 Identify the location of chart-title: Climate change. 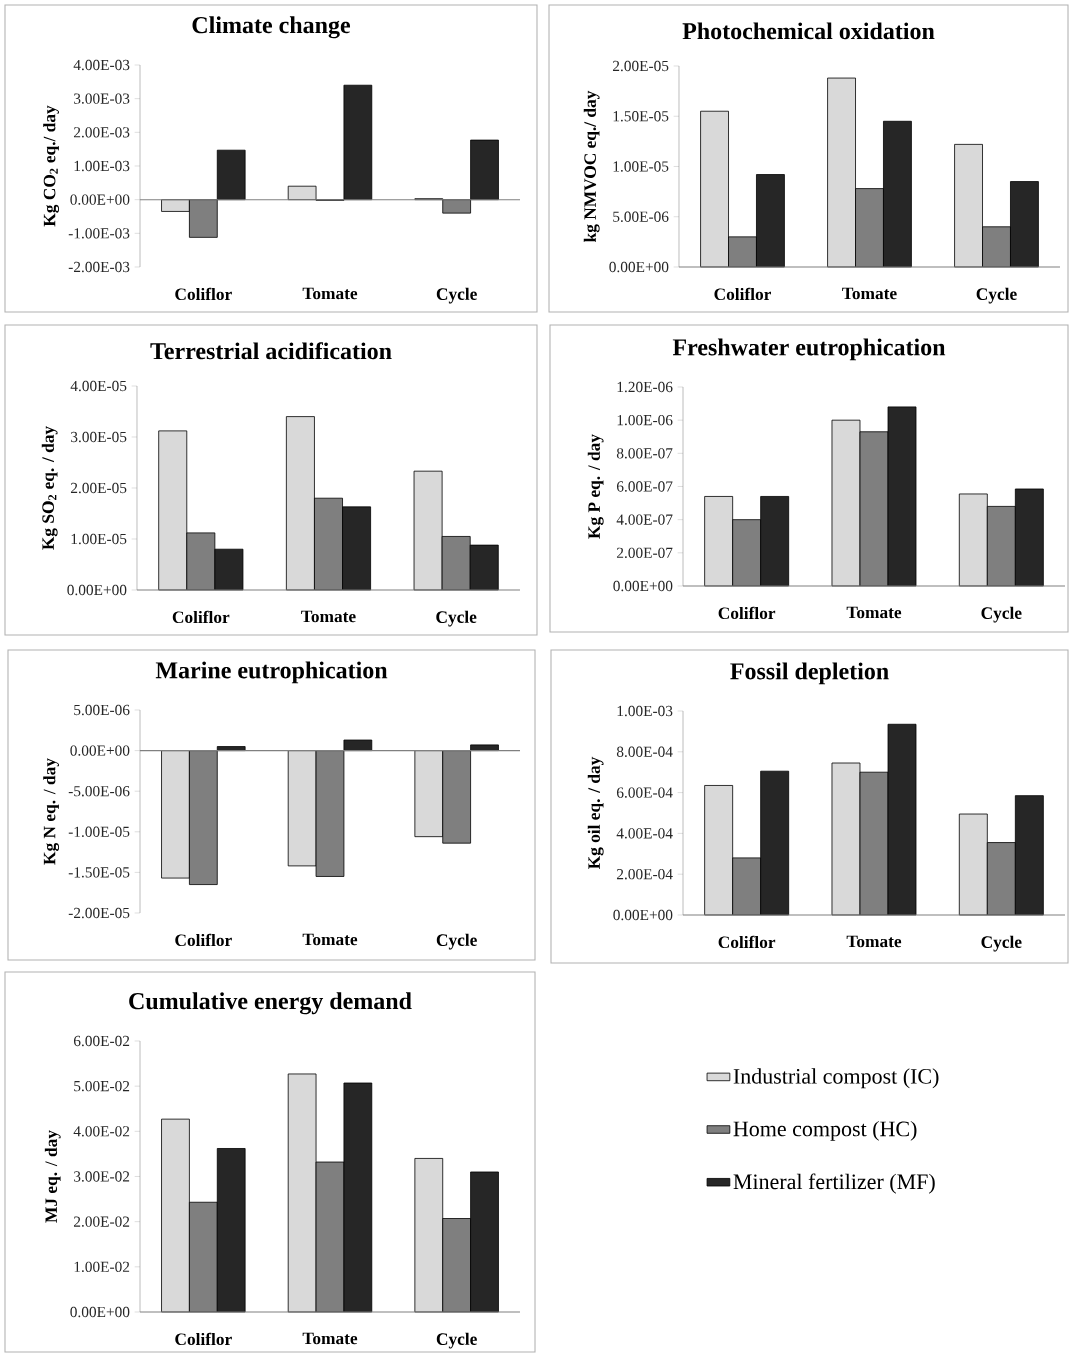
(271, 27).